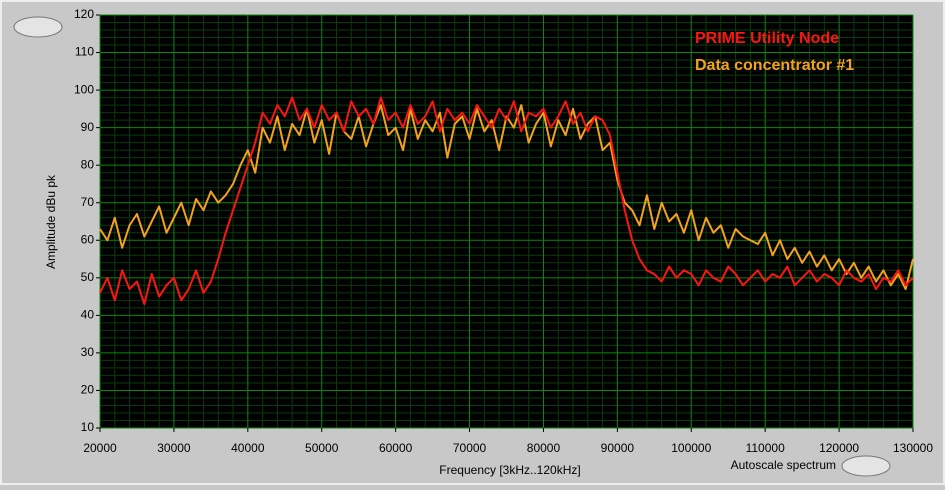 This screenshot has height=490, width=945. Describe the element at coordinates (396, 448) in the screenshot. I see `x-tick-label: 60000` at that location.